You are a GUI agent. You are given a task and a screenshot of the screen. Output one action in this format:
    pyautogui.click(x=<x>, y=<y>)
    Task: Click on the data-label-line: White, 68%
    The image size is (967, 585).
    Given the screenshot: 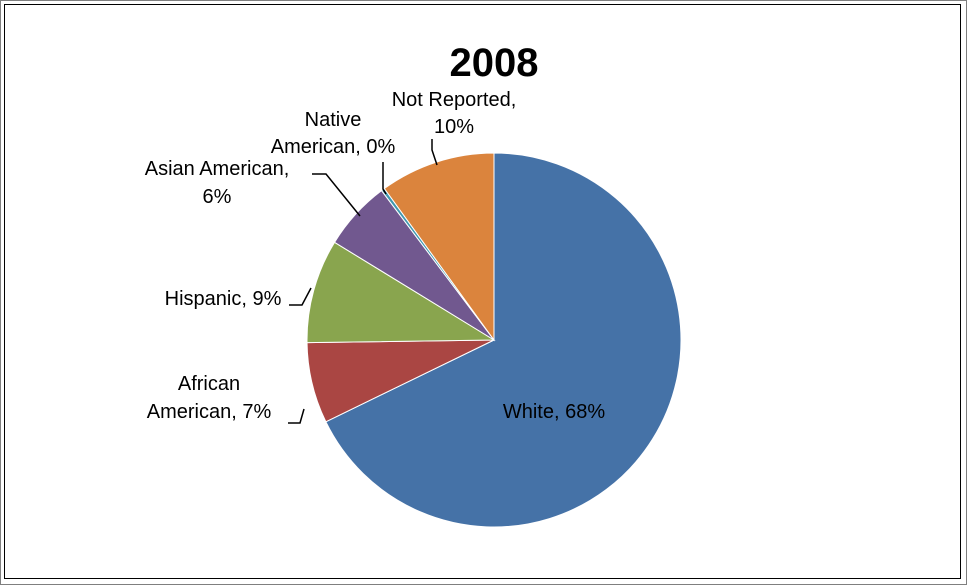 What is the action you would take?
    pyautogui.click(x=554, y=412)
    